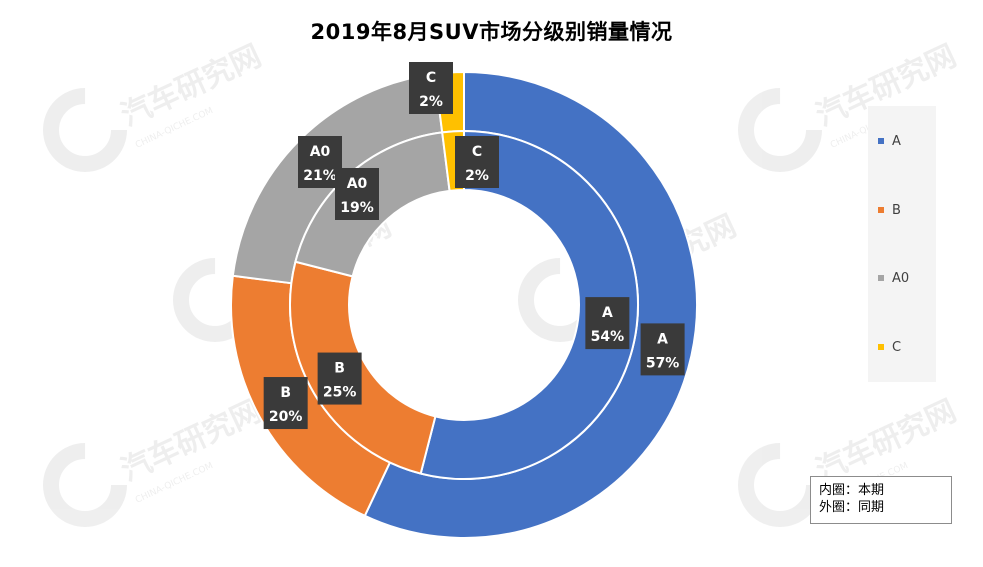  What do you see at coordinates (902, 244) in the screenshot?
I see `legend: A` at bounding box center [902, 244].